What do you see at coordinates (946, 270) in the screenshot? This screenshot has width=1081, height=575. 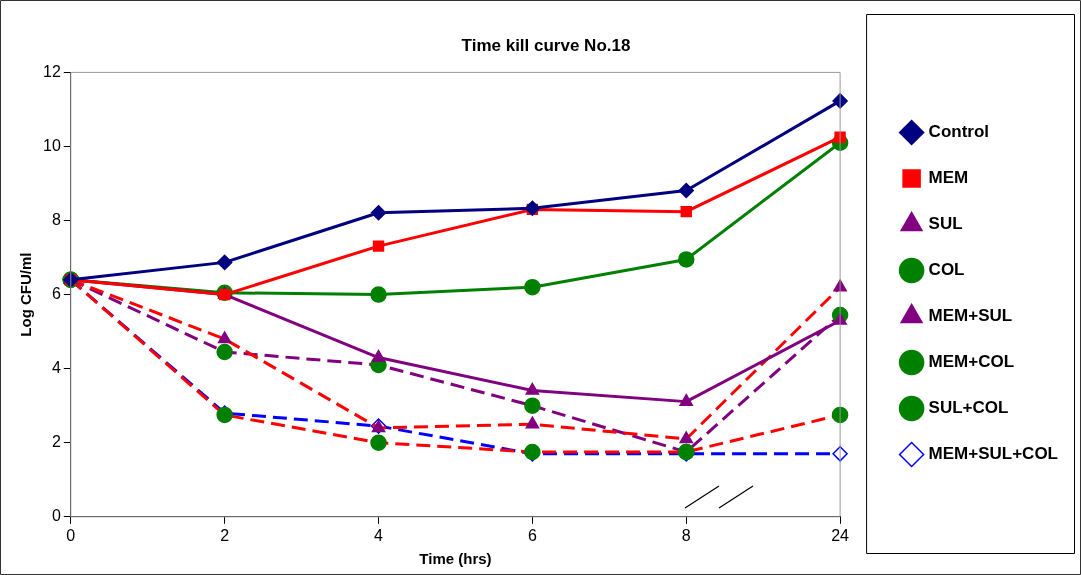 I see `legend-label: COL` at bounding box center [946, 270].